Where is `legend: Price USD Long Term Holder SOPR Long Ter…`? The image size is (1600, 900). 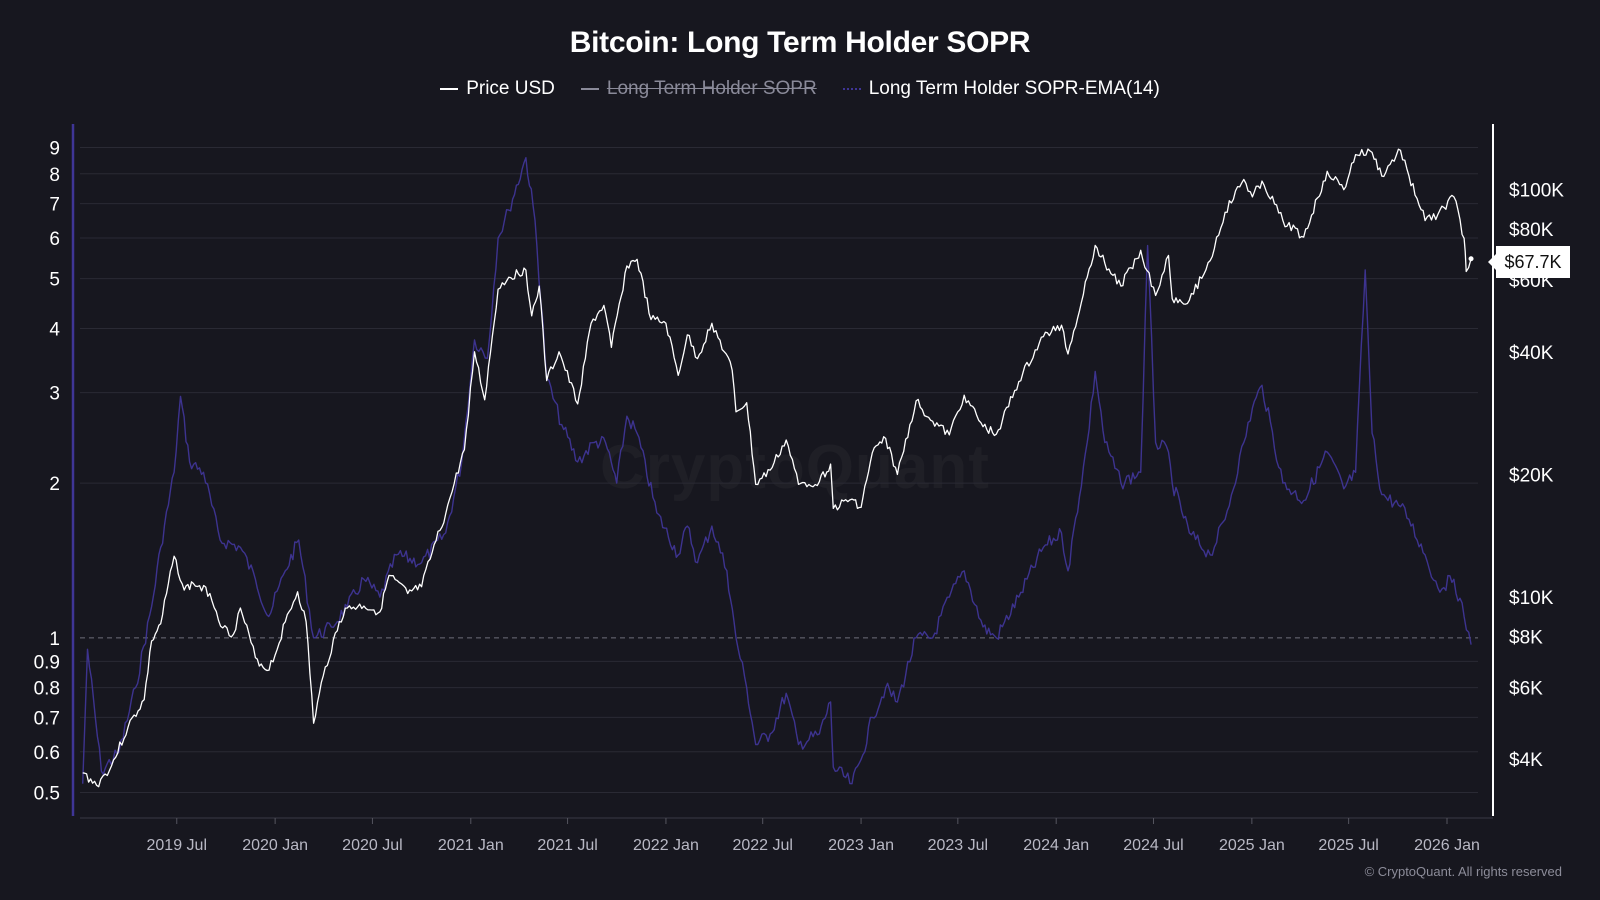 legend: Price USD Long Term Holder SOPR Long Ter… is located at coordinates (800, 89).